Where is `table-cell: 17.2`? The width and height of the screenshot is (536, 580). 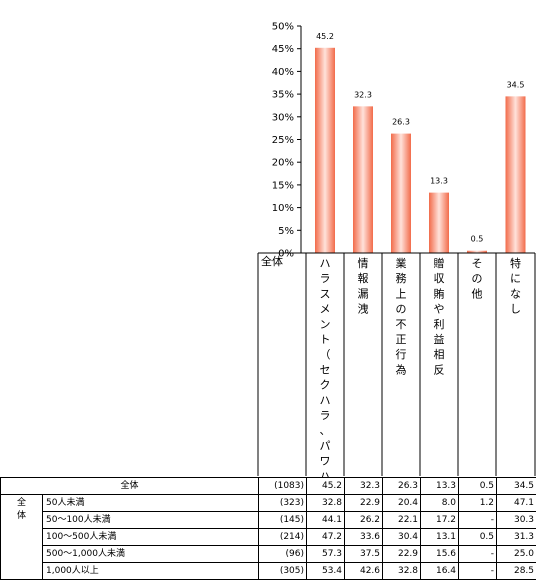 table-cell: 17.2 is located at coordinates (440, 520).